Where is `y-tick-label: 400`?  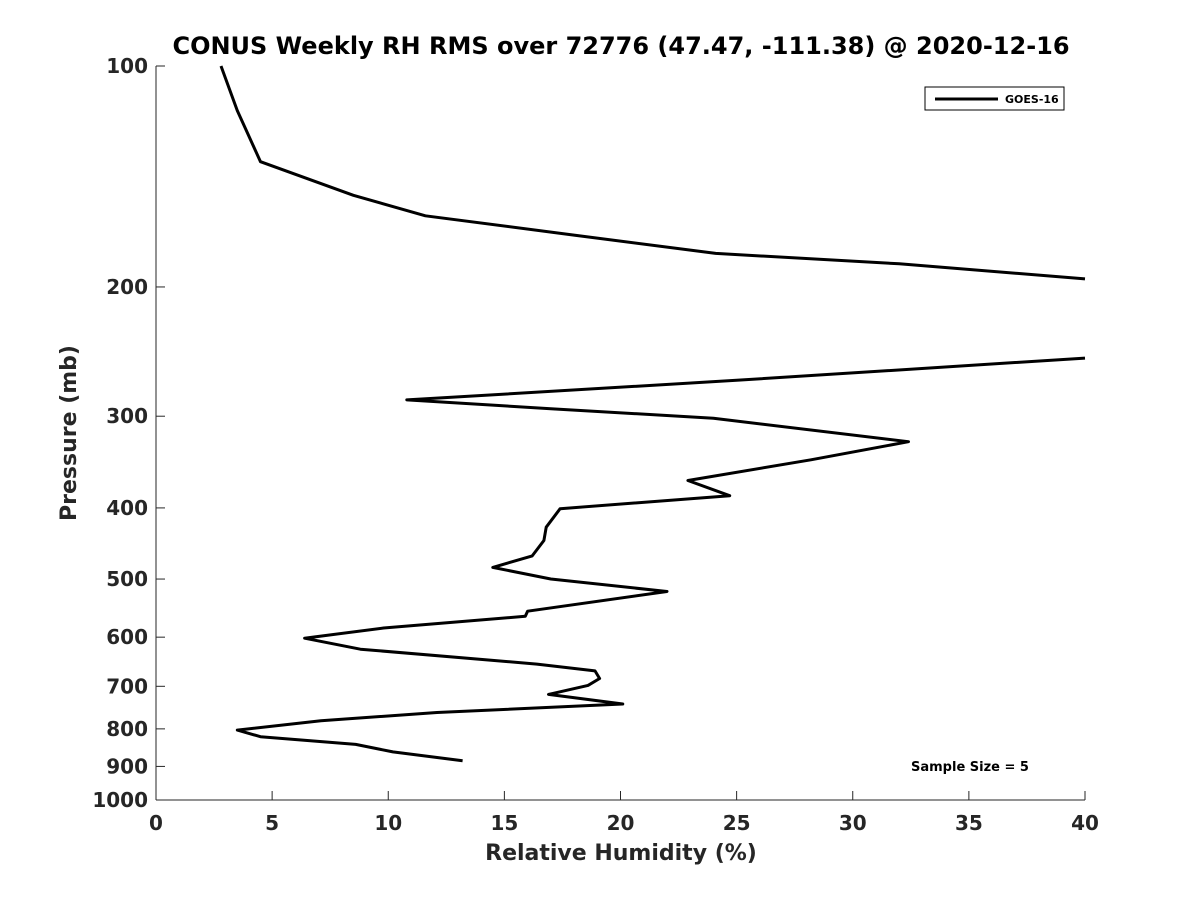
y-tick-label: 400 is located at coordinates (127, 508).